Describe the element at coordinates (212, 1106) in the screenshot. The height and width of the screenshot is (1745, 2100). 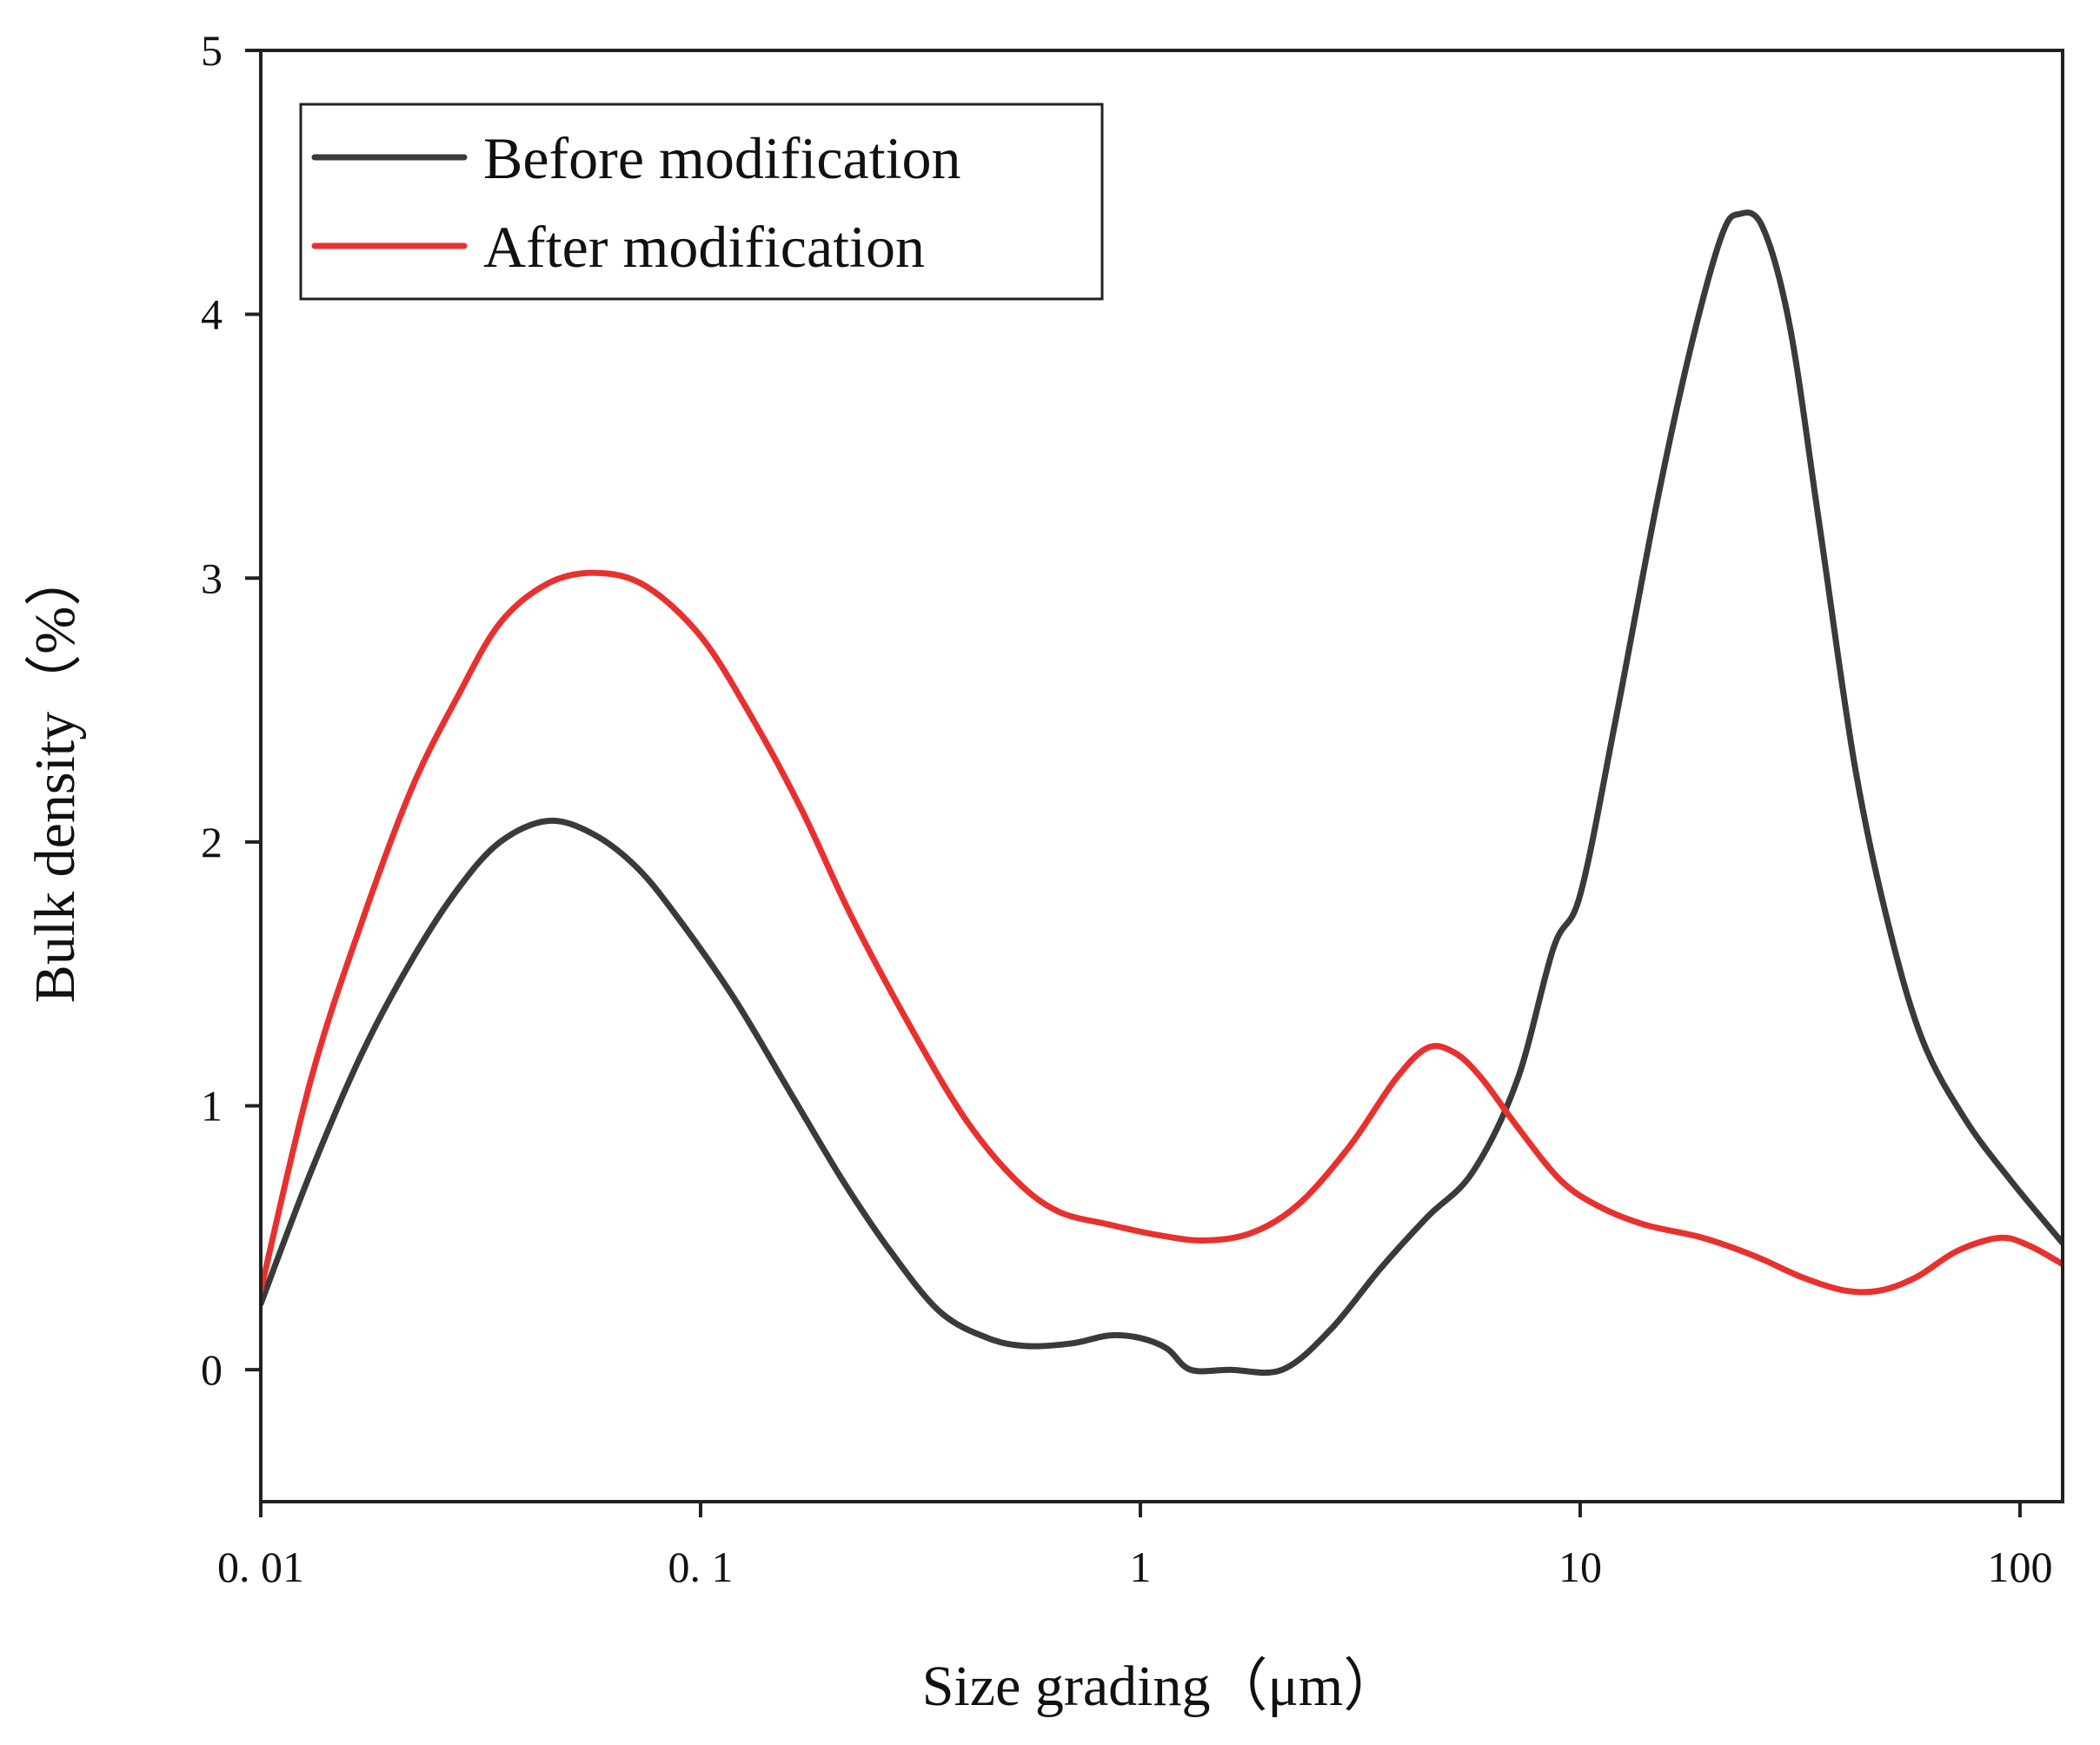
I see `y-tick-label: 1` at that location.